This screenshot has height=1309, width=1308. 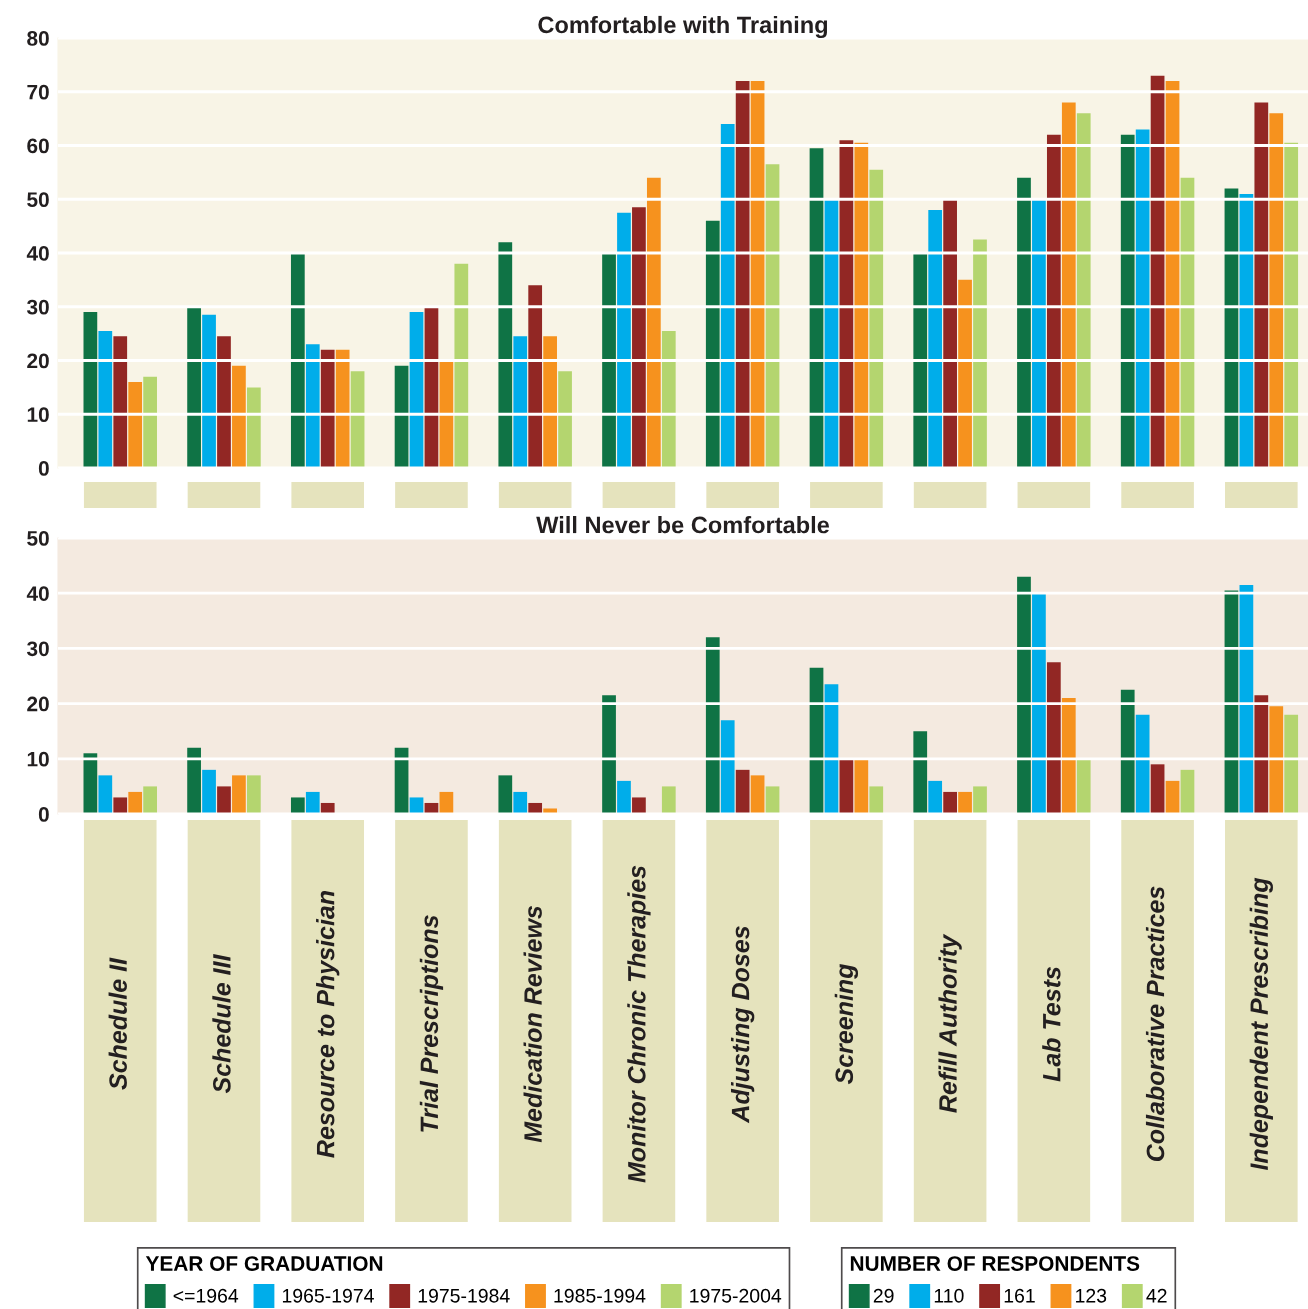 I want to click on x-tick-label: Trial Prescriptions, so click(x=431, y=1023).